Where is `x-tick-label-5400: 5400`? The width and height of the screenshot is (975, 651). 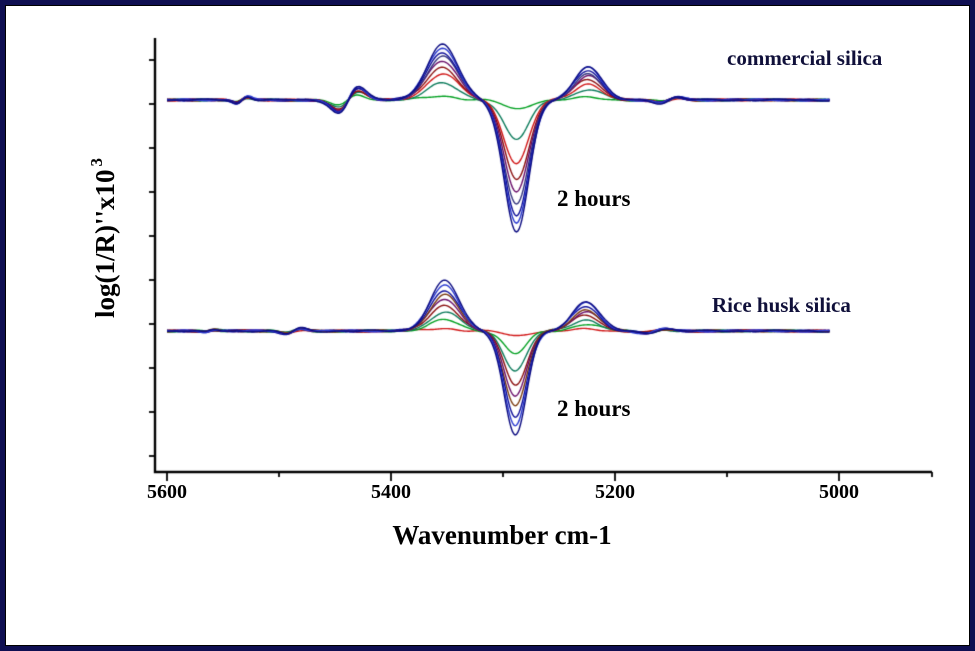 x-tick-label-5400: 5400 is located at coordinates (391, 492).